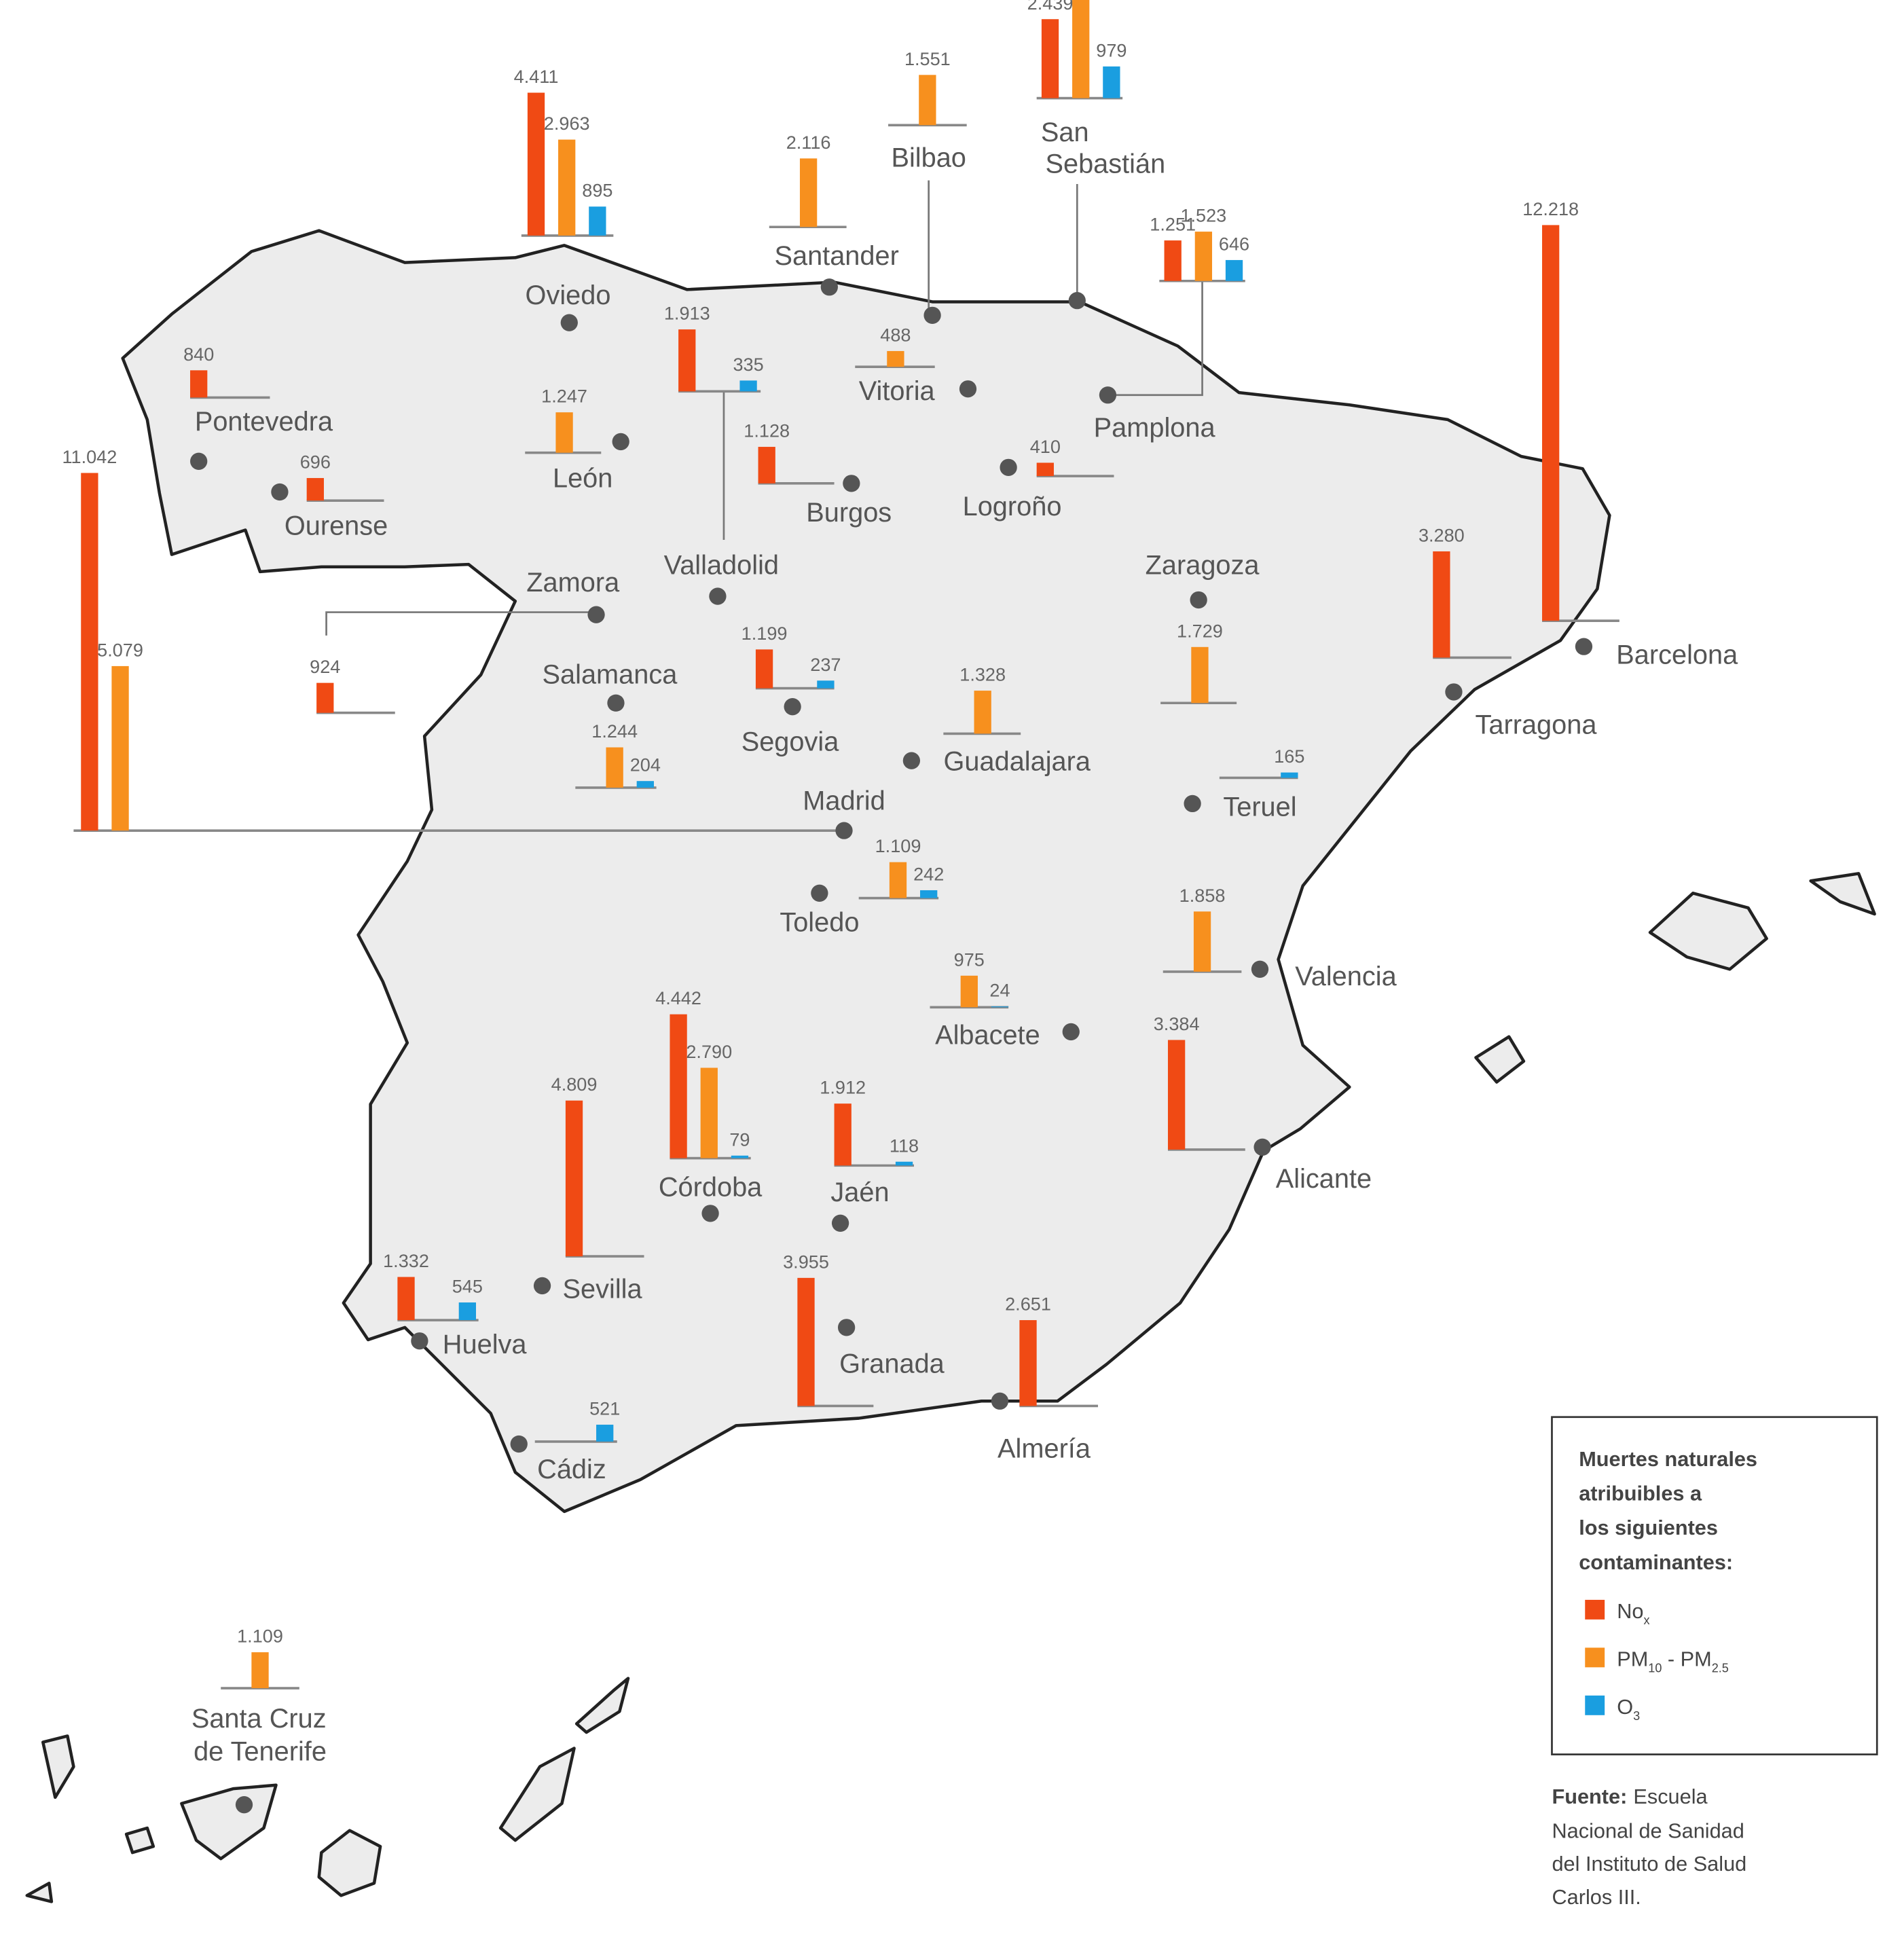 The width and height of the screenshot is (1904, 1936). I want to click on lanzarote, so click(602, 1705).